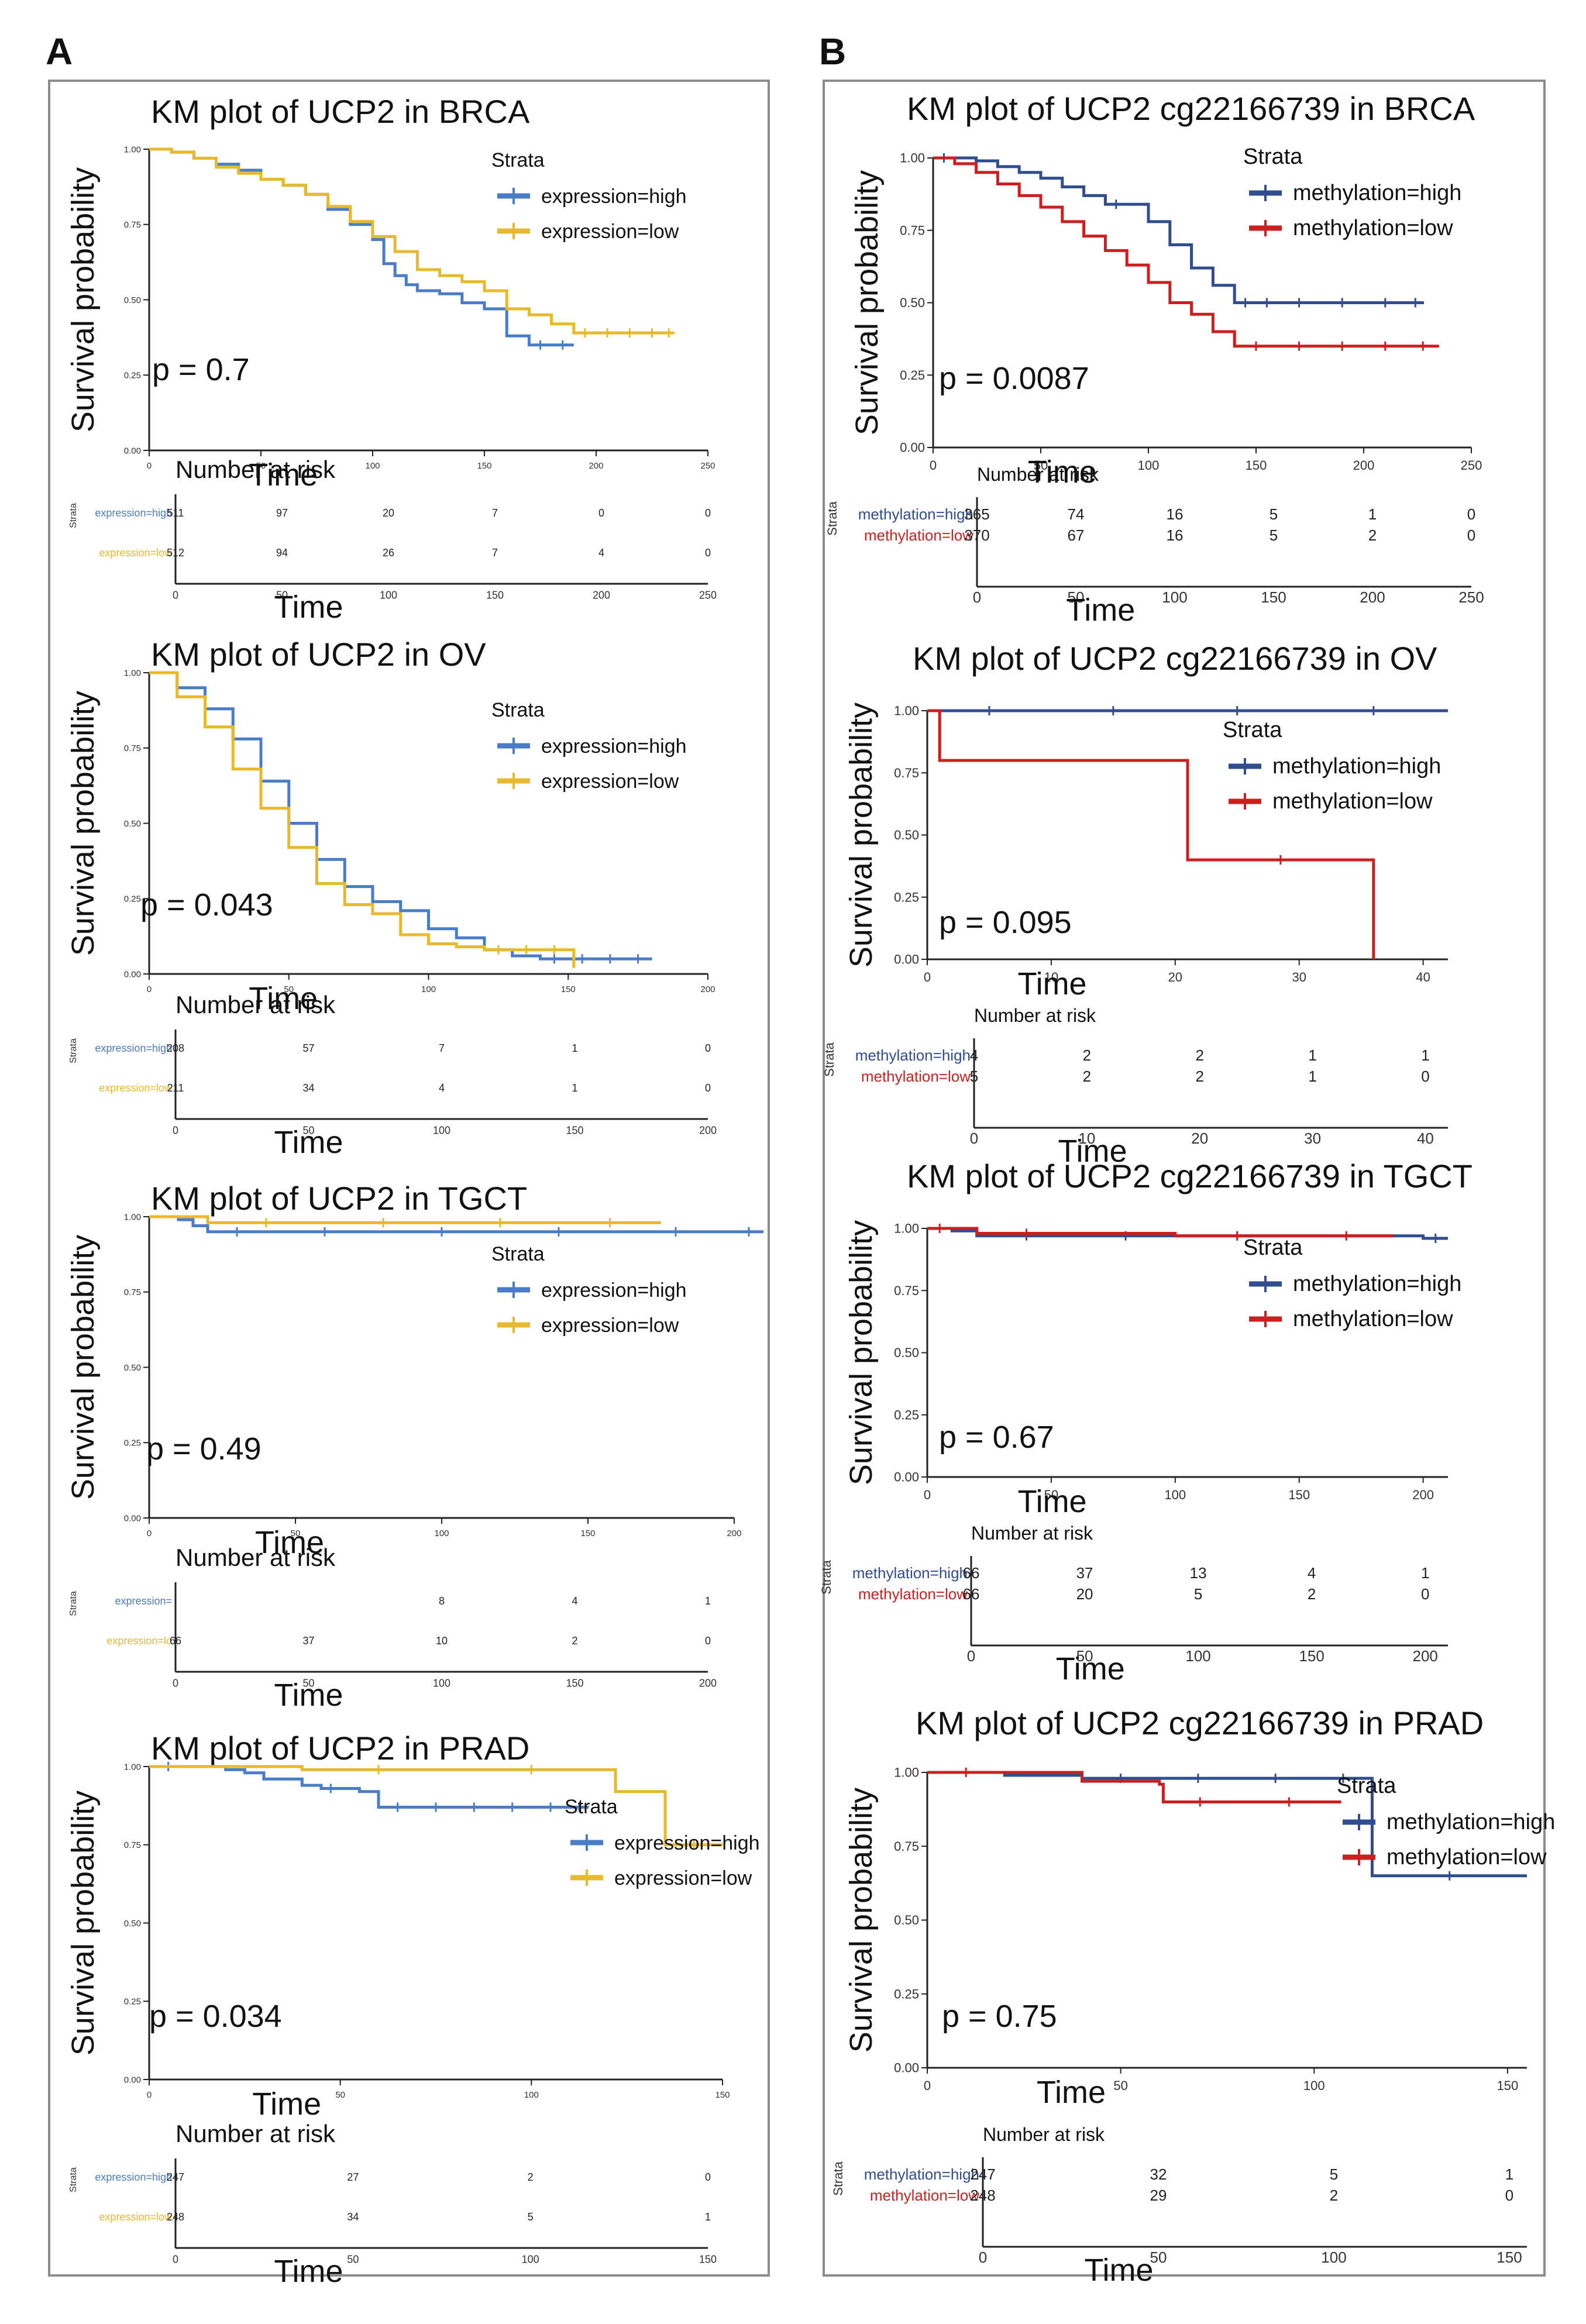 This screenshot has height=2324, width=1586. What do you see at coordinates (308, 1048) in the screenshot?
I see `risk-count: 57` at bounding box center [308, 1048].